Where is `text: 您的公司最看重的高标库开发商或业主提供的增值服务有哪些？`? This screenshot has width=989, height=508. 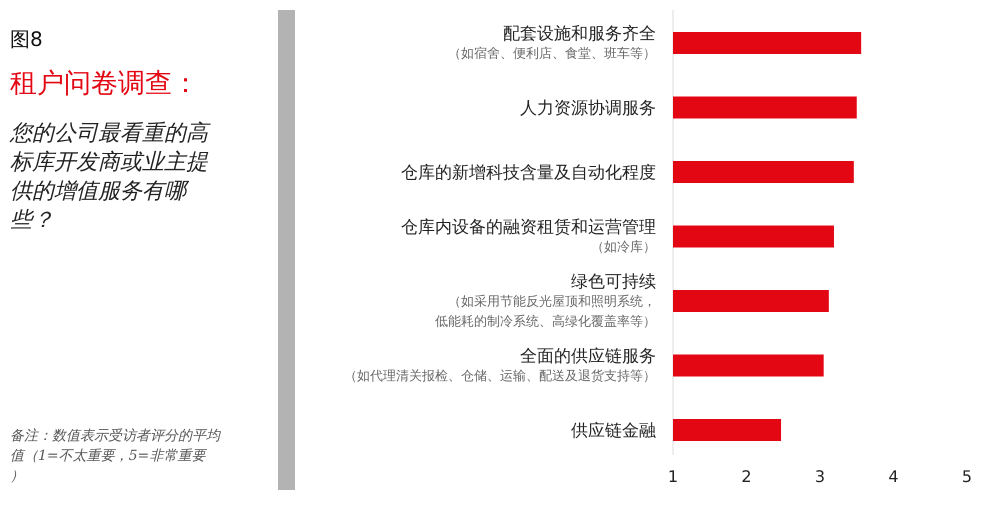
text: 您的公司最看重的高标库开发商或业主提供的增值服务有哪些？ is located at coordinates (110, 177).